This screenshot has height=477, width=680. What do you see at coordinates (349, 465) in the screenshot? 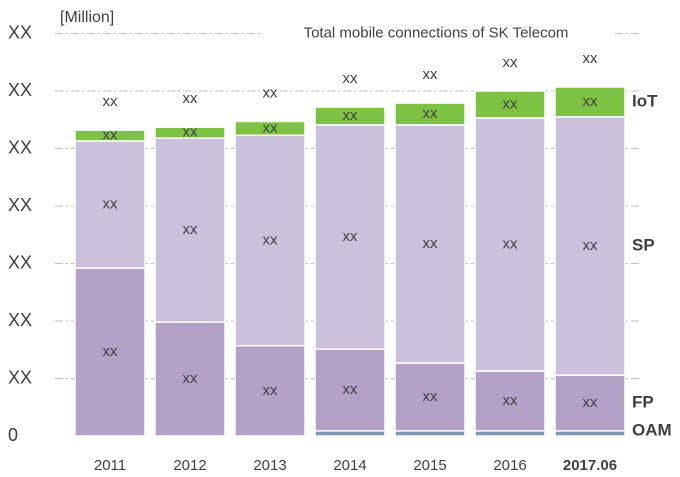
I see `x-tick-label: 2014` at bounding box center [349, 465].